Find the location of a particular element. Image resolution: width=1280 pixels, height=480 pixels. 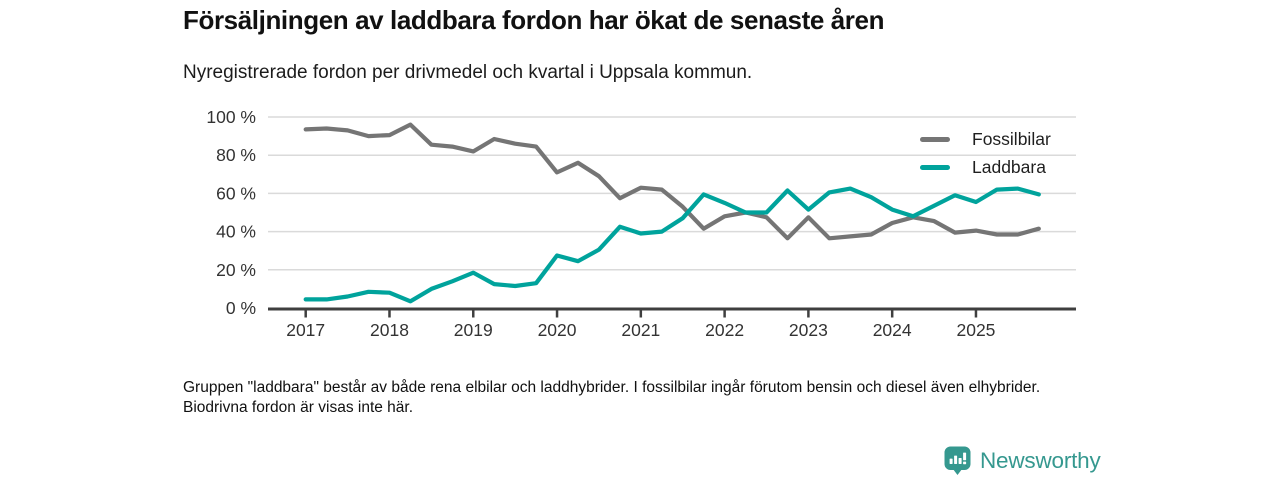

y-axis-tick-label: 100 % is located at coordinates (231, 117).